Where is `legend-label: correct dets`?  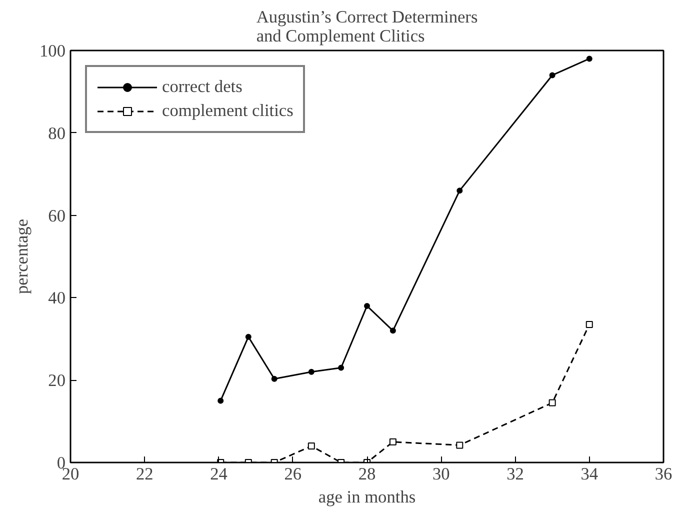 legend-label: correct dets is located at coordinates (202, 87).